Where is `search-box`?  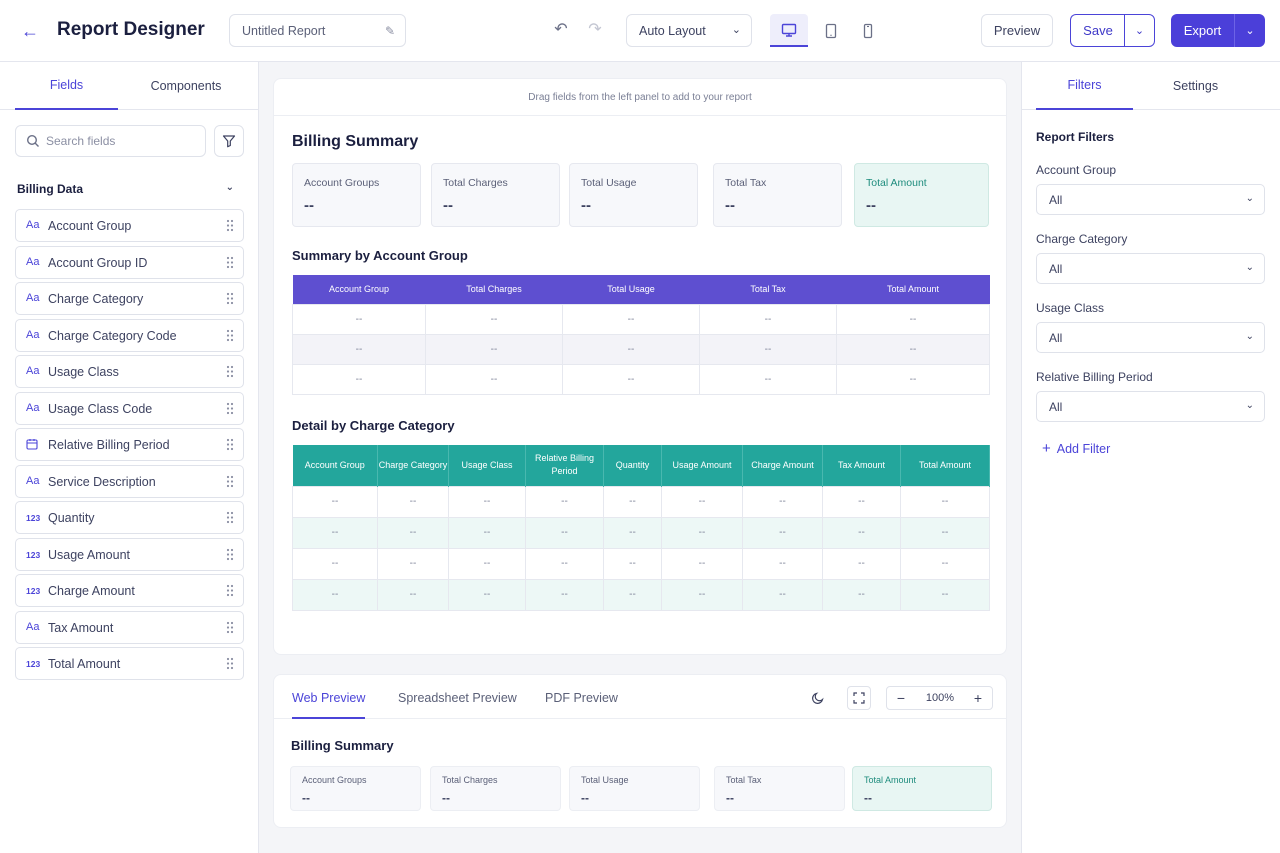 search-box is located at coordinates (110, 141).